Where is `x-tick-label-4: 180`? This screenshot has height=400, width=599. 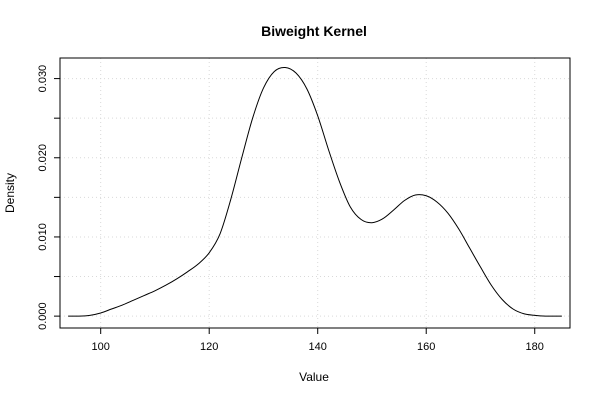 x-tick-label-4: 180 is located at coordinates (535, 347).